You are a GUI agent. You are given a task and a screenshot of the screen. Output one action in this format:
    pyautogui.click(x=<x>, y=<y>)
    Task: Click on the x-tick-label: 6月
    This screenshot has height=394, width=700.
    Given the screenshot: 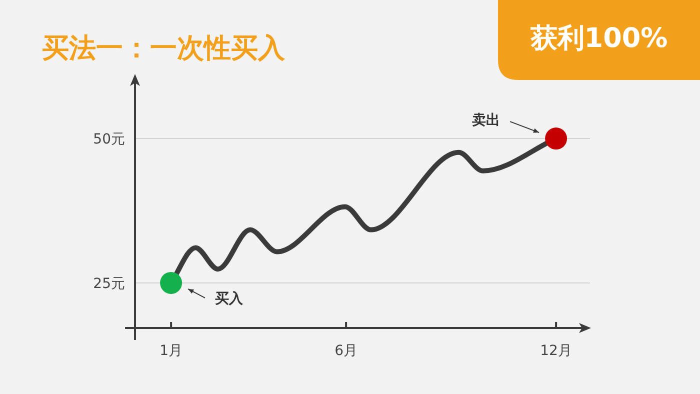 What is the action you would take?
    pyautogui.click(x=346, y=351)
    